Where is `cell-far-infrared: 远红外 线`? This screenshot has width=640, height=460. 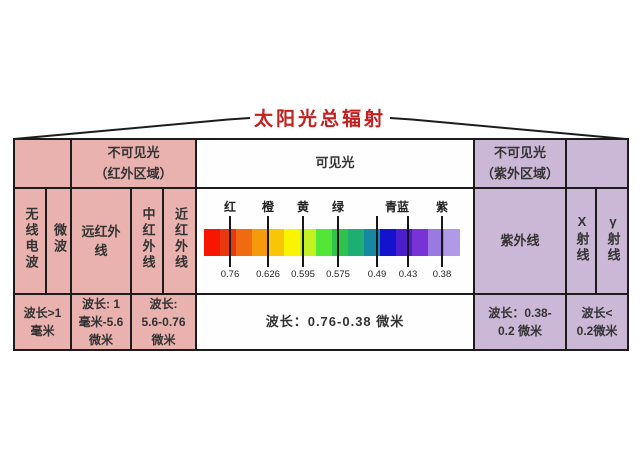 cell-far-infrared: 远红外 线 is located at coordinates (101, 241).